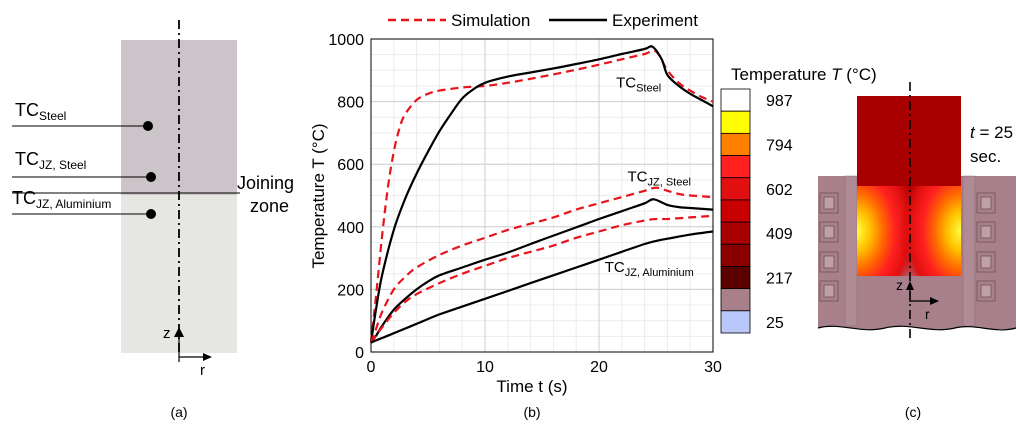 The height and width of the screenshot is (425, 1018). Describe the element at coordinates (599, 367) in the screenshot. I see `x-tick-label: 20` at that location.